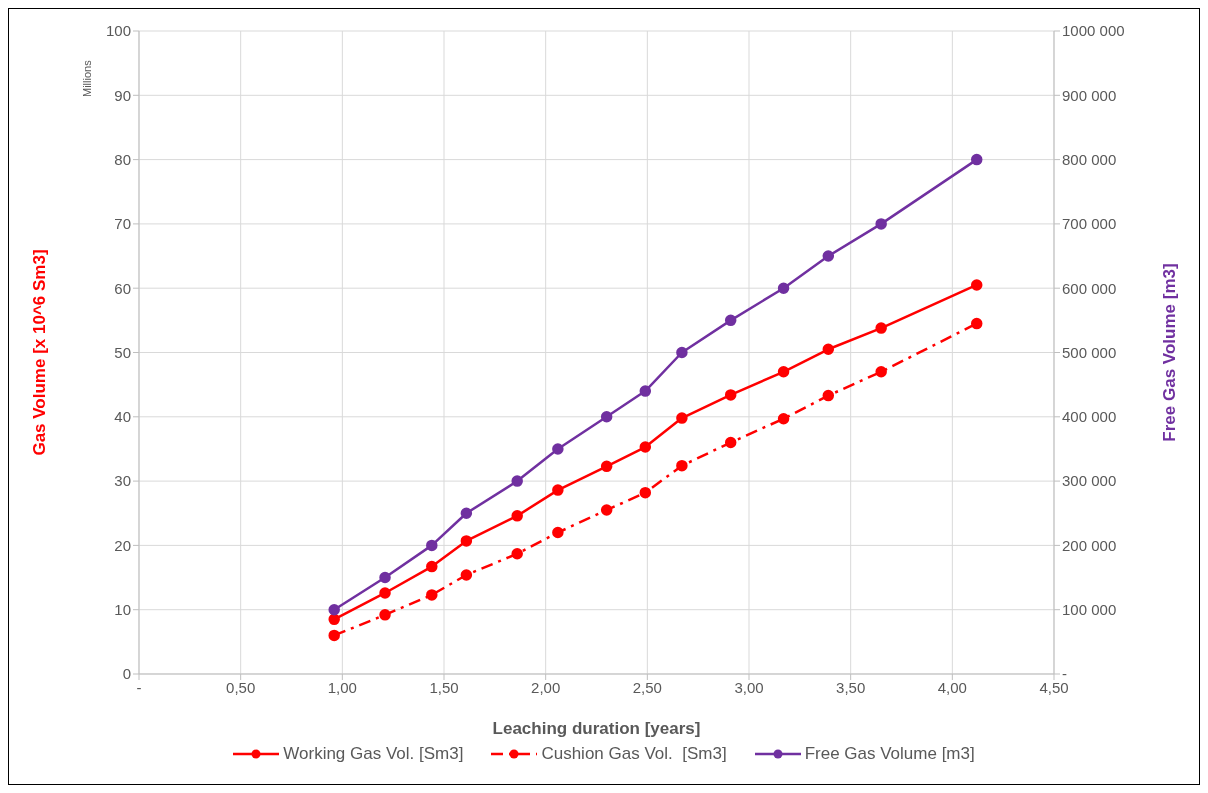 The image size is (1208, 793). What do you see at coordinates (1089, 224) in the screenshot?
I see `y2-tick-label: 700 000` at bounding box center [1089, 224].